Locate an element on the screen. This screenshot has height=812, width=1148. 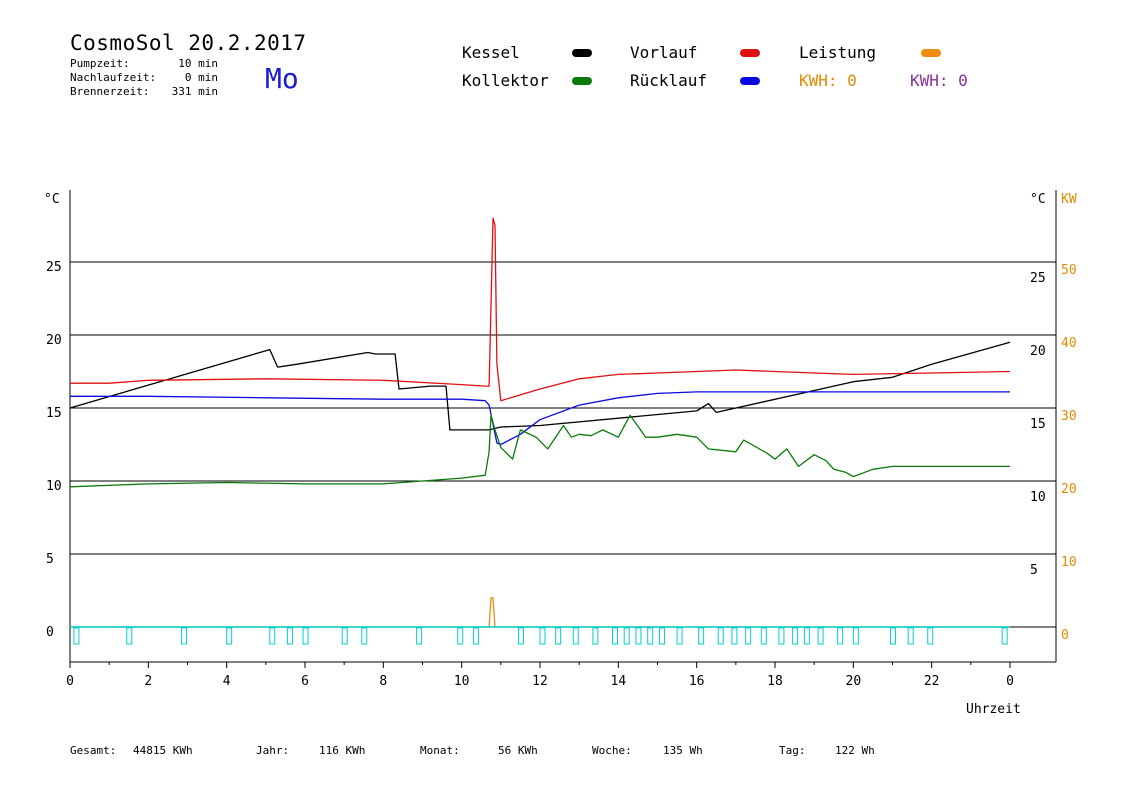
legend-kollektor-label: Kollektor is located at coordinates (505, 80).